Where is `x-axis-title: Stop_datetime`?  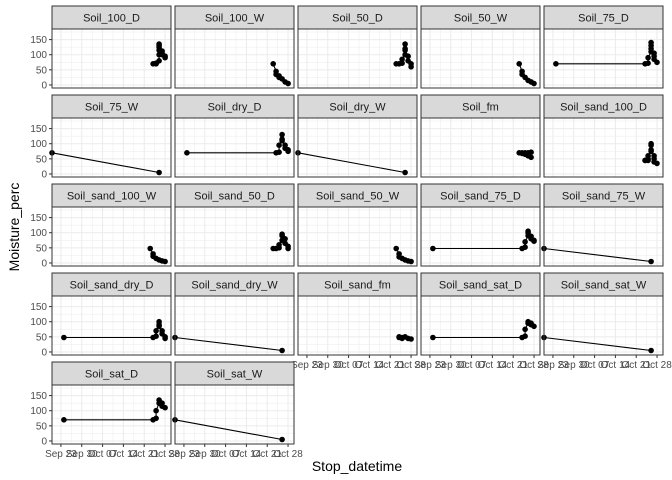
x-axis-title: Stop_datetime is located at coordinates (357, 466).